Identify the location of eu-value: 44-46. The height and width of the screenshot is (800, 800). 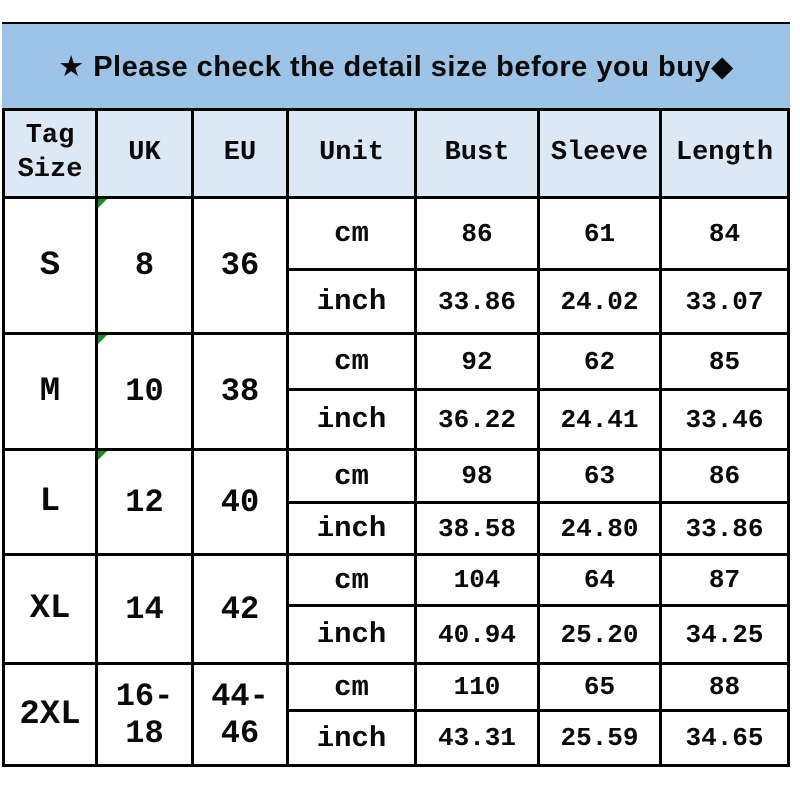
(240, 714).